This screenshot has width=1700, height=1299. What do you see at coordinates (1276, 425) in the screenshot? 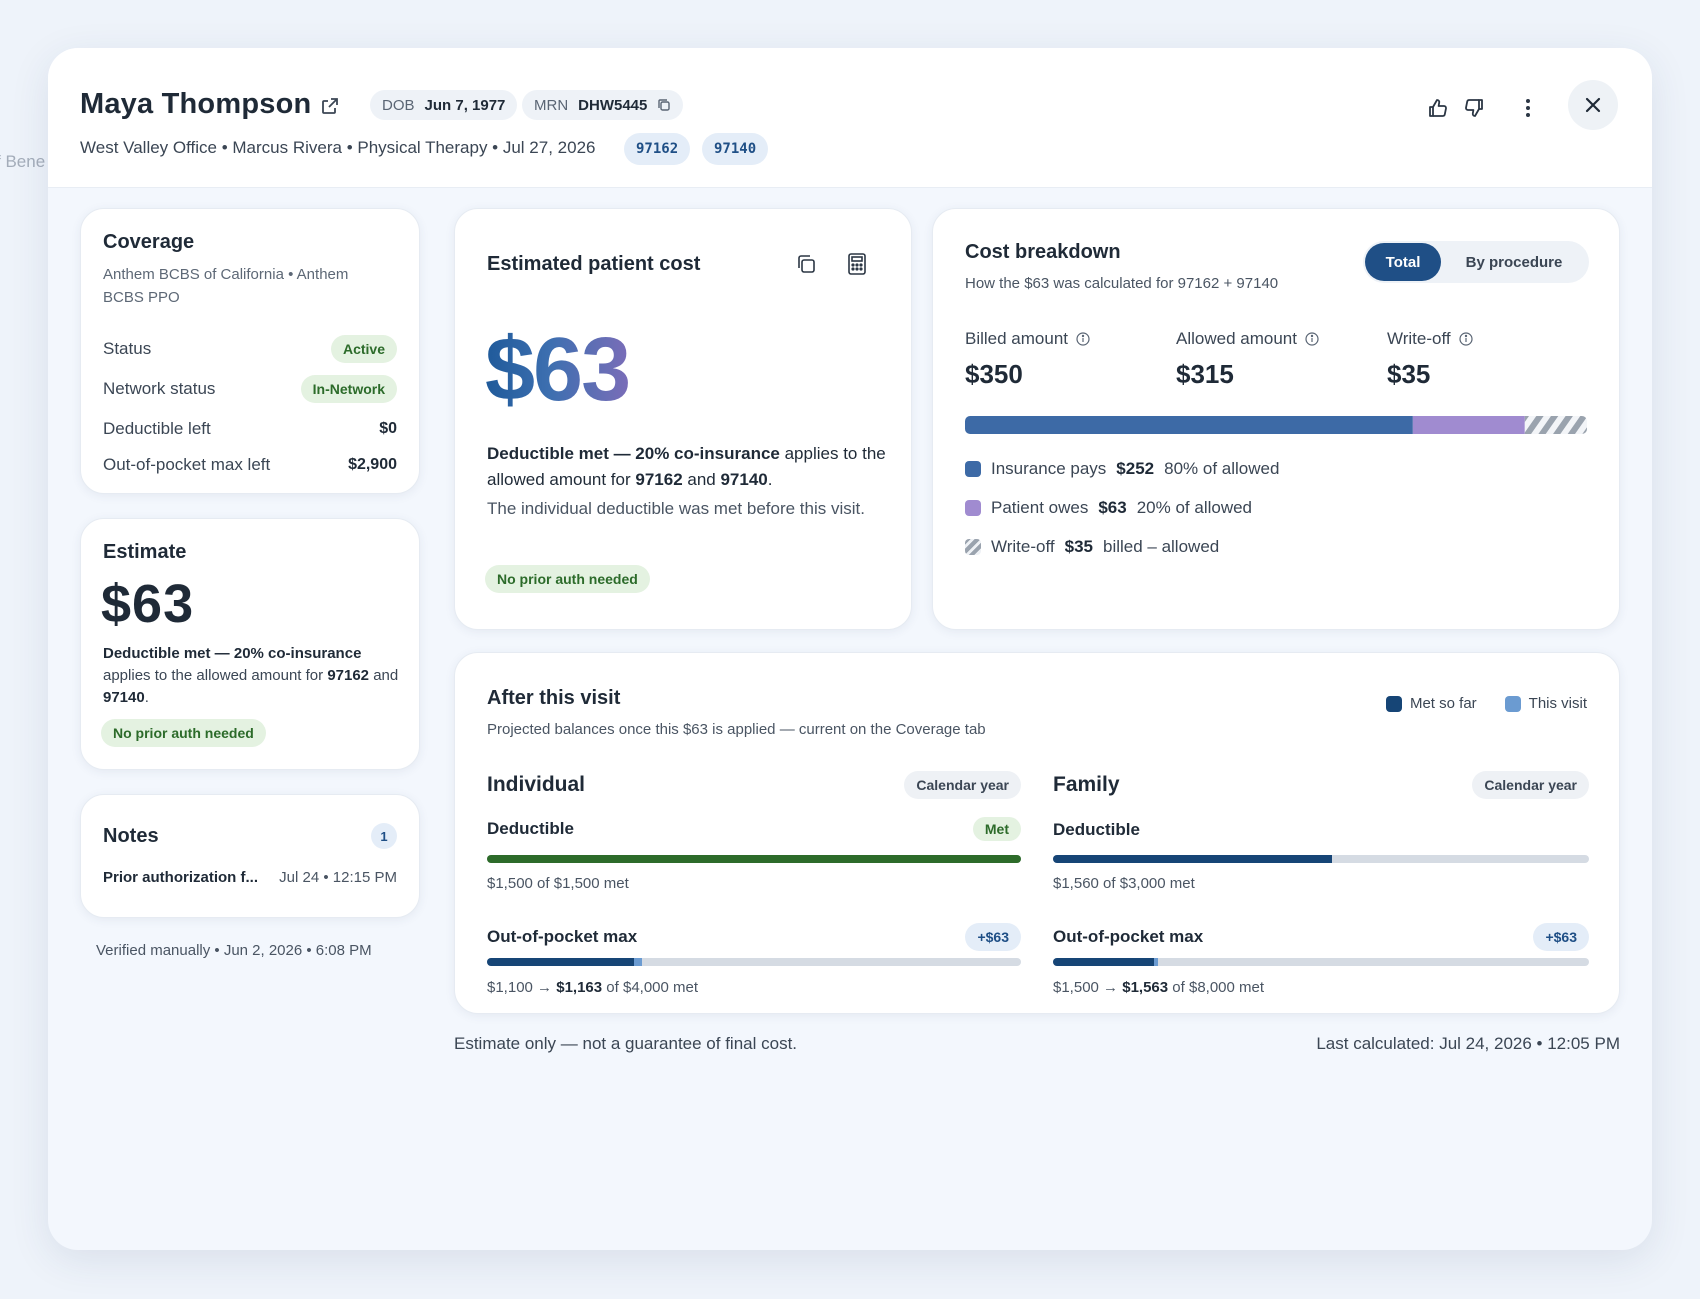
I see `cost-breakdown-bar` at bounding box center [1276, 425].